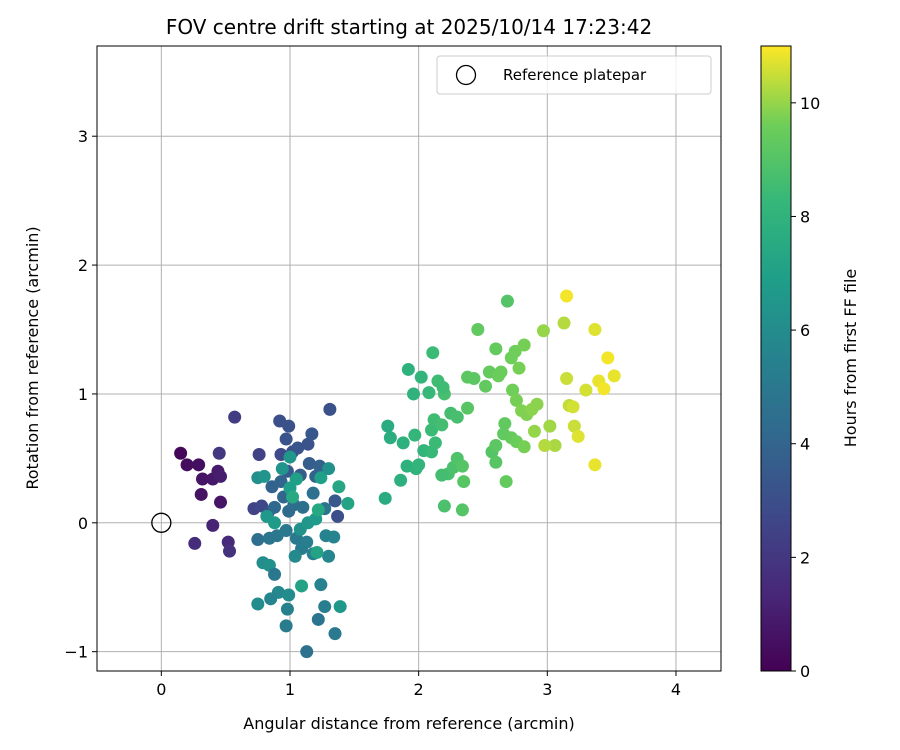 Image resolution: width=900 pixels, height=750 pixels. I want to click on legend-marker, so click(466, 75).